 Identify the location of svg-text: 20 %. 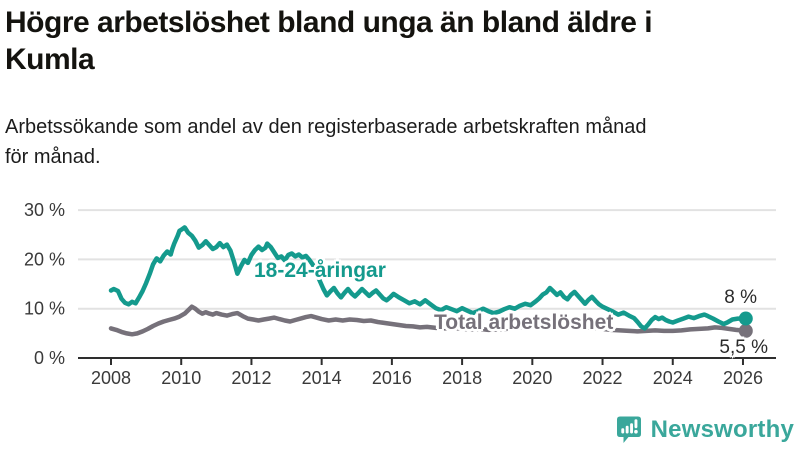
(44, 259).